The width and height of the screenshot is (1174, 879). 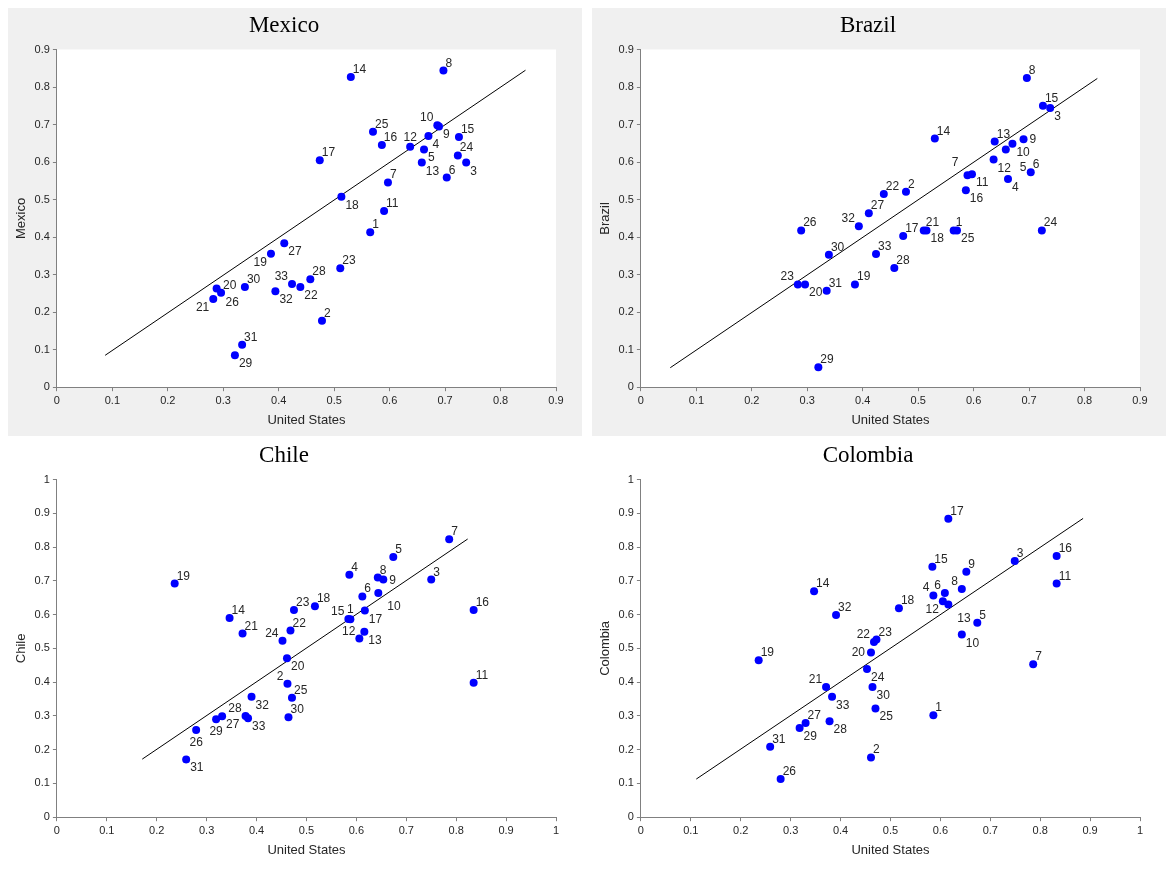 What do you see at coordinates (848, 218) in the screenshot?
I see `annotation: 32` at bounding box center [848, 218].